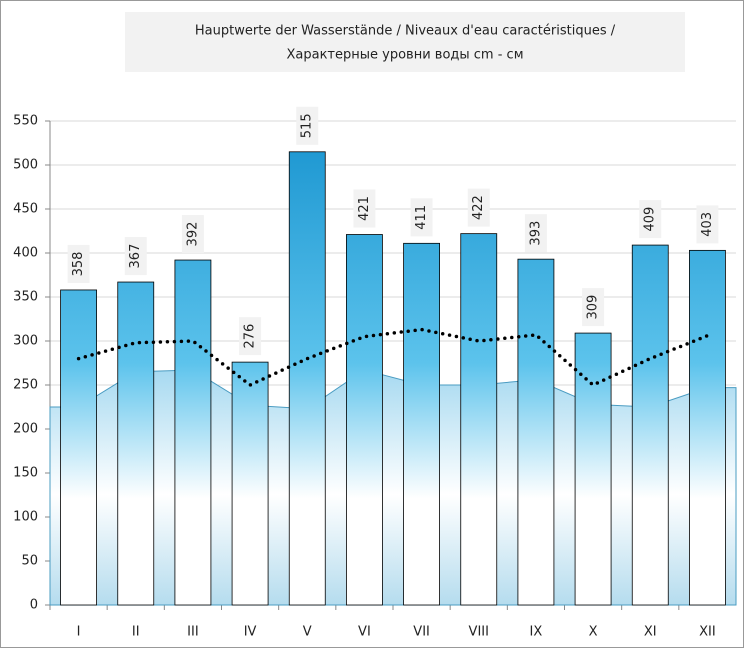 This screenshot has width=744, height=652. Describe the element at coordinates (25, 341) in the screenshot. I see `y-tick-label: 300` at that location.